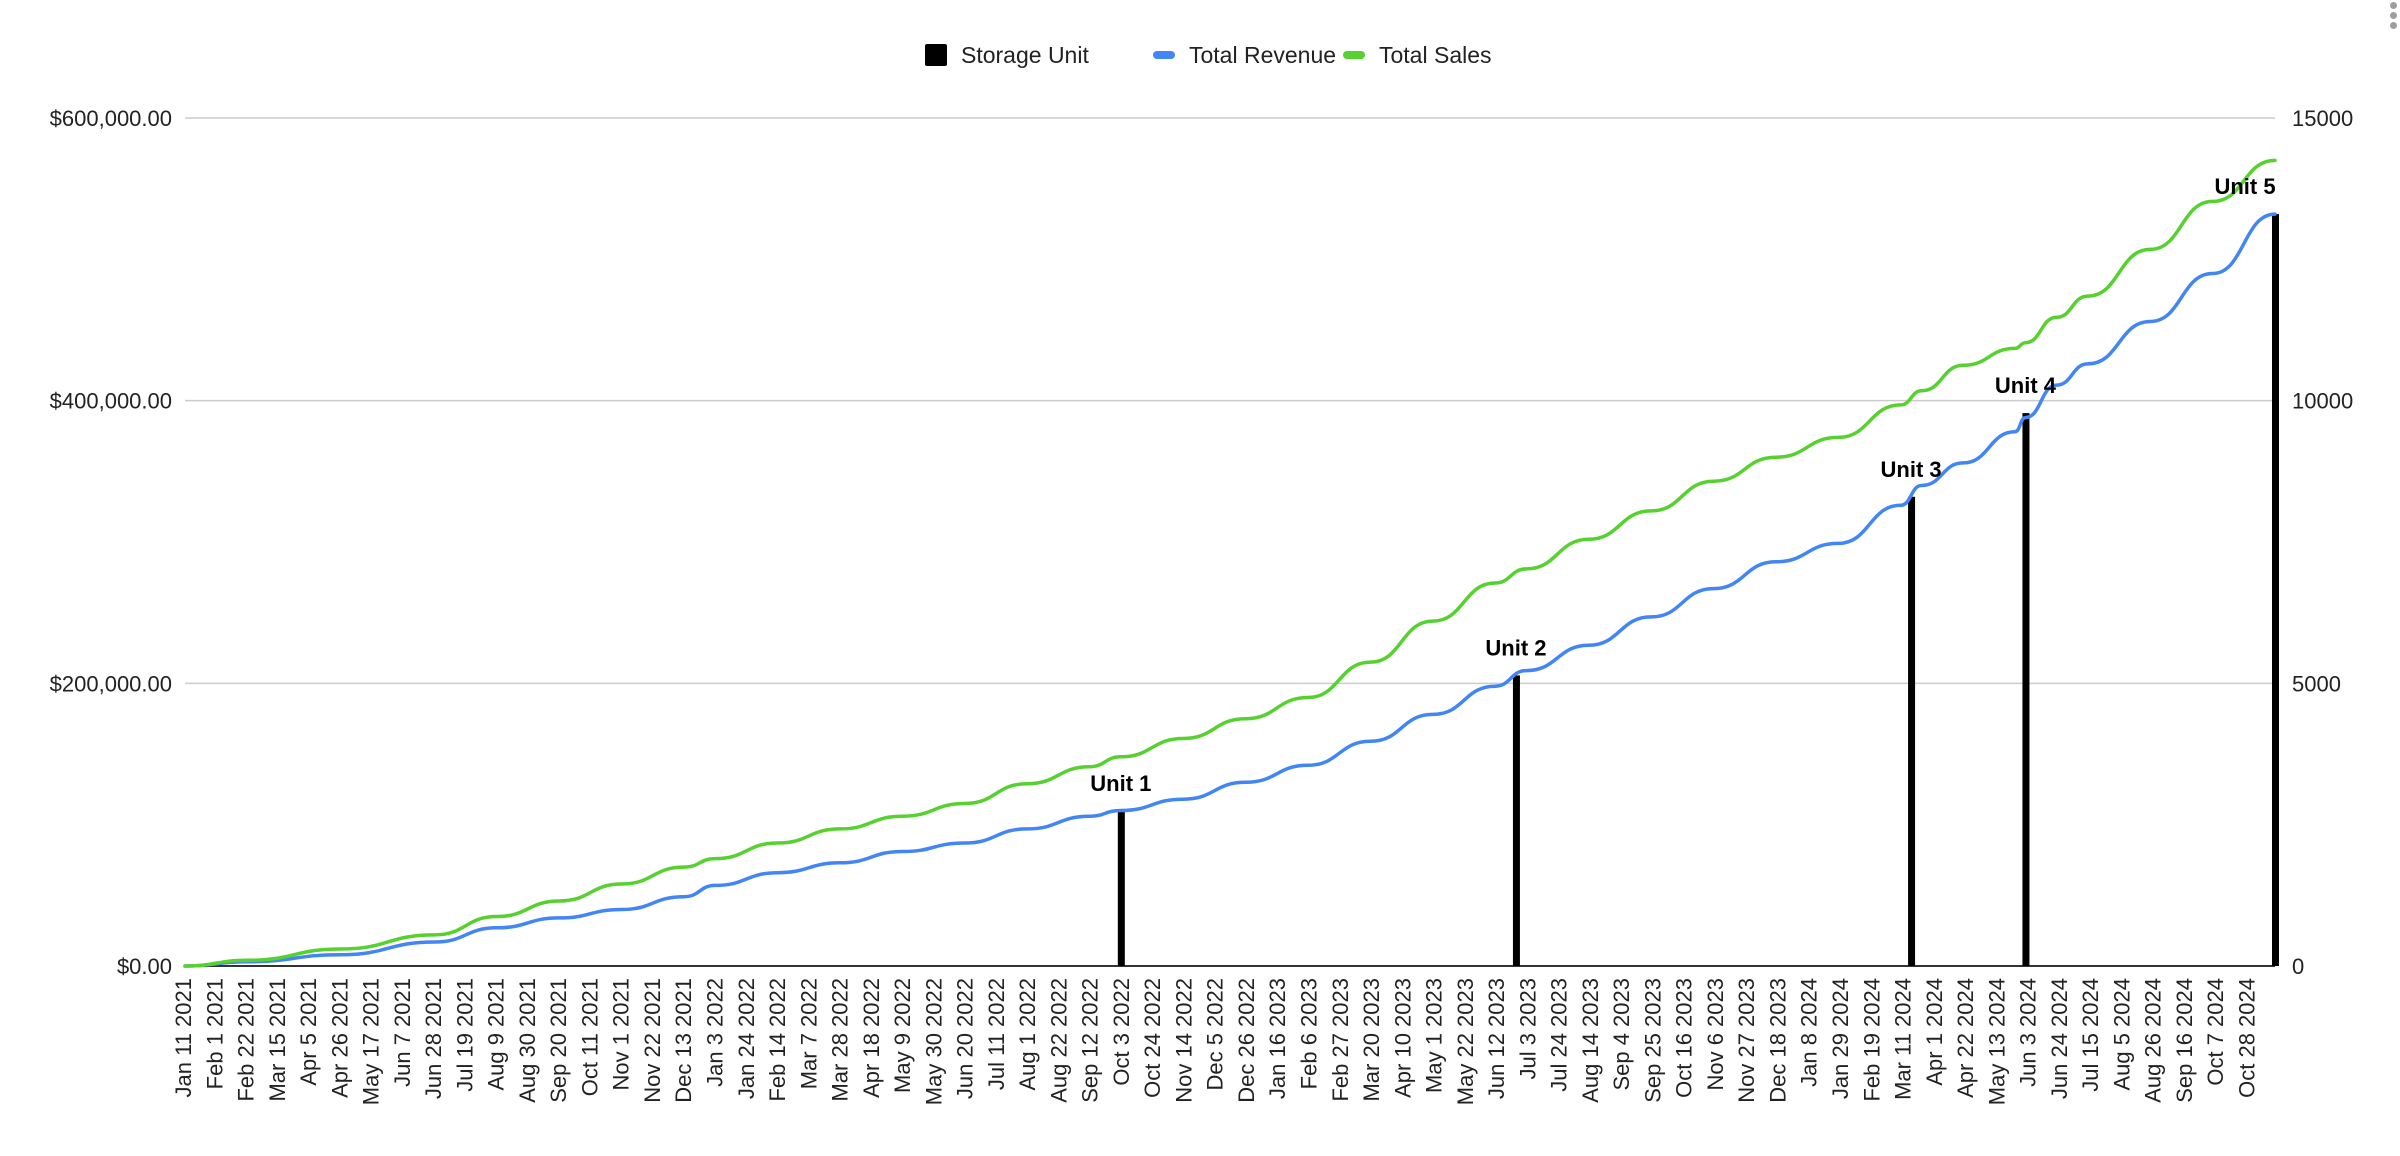 This screenshot has height=1156, width=2400. What do you see at coordinates (1559, 1035) in the screenshot?
I see `x-tick-label: Jul 24 2023` at bounding box center [1559, 1035].